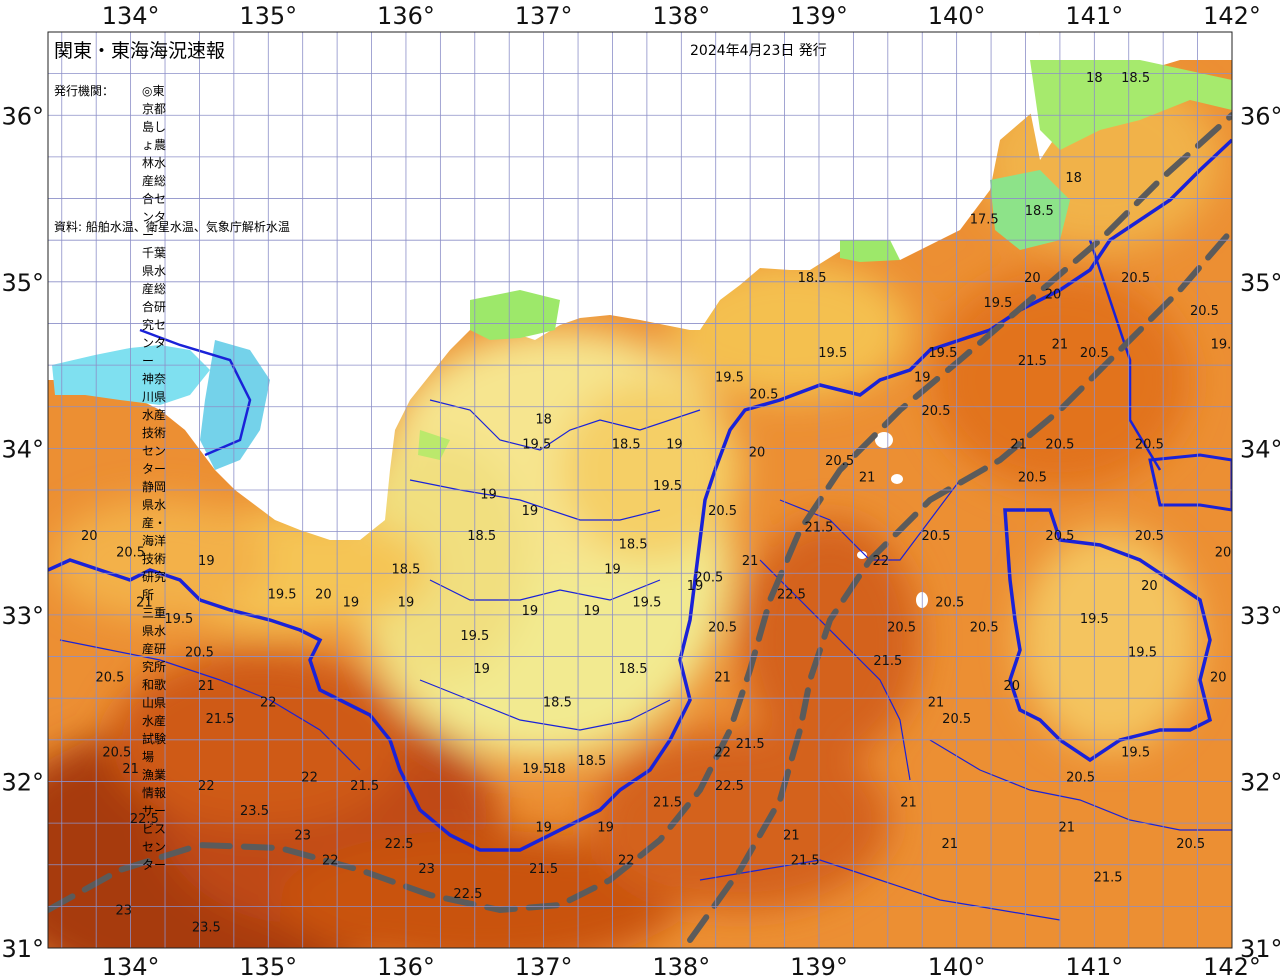 This screenshot has width=1280, height=980. Describe the element at coordinates (1260, 532) in the screenshot. I see `latitude-labels-right: 36° 35° 34° 33° 32° 31°` at that location.